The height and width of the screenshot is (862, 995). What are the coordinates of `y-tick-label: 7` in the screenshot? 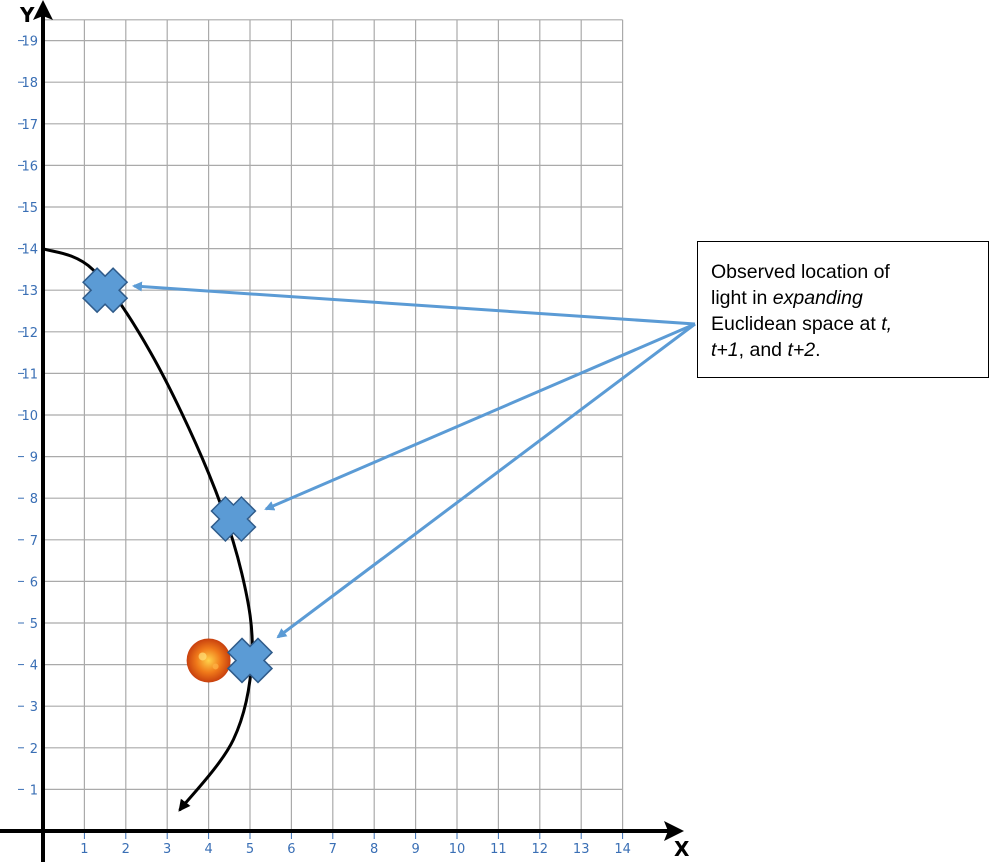 It's located at (34, 541).